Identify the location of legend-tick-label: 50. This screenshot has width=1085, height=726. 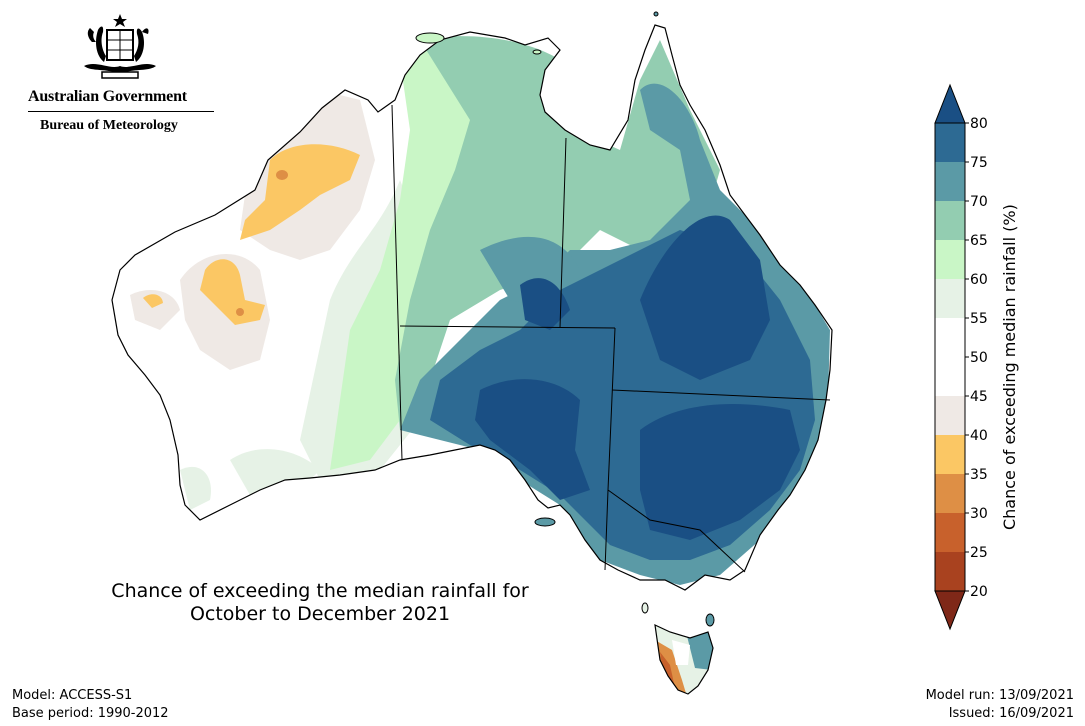
(979, 358).